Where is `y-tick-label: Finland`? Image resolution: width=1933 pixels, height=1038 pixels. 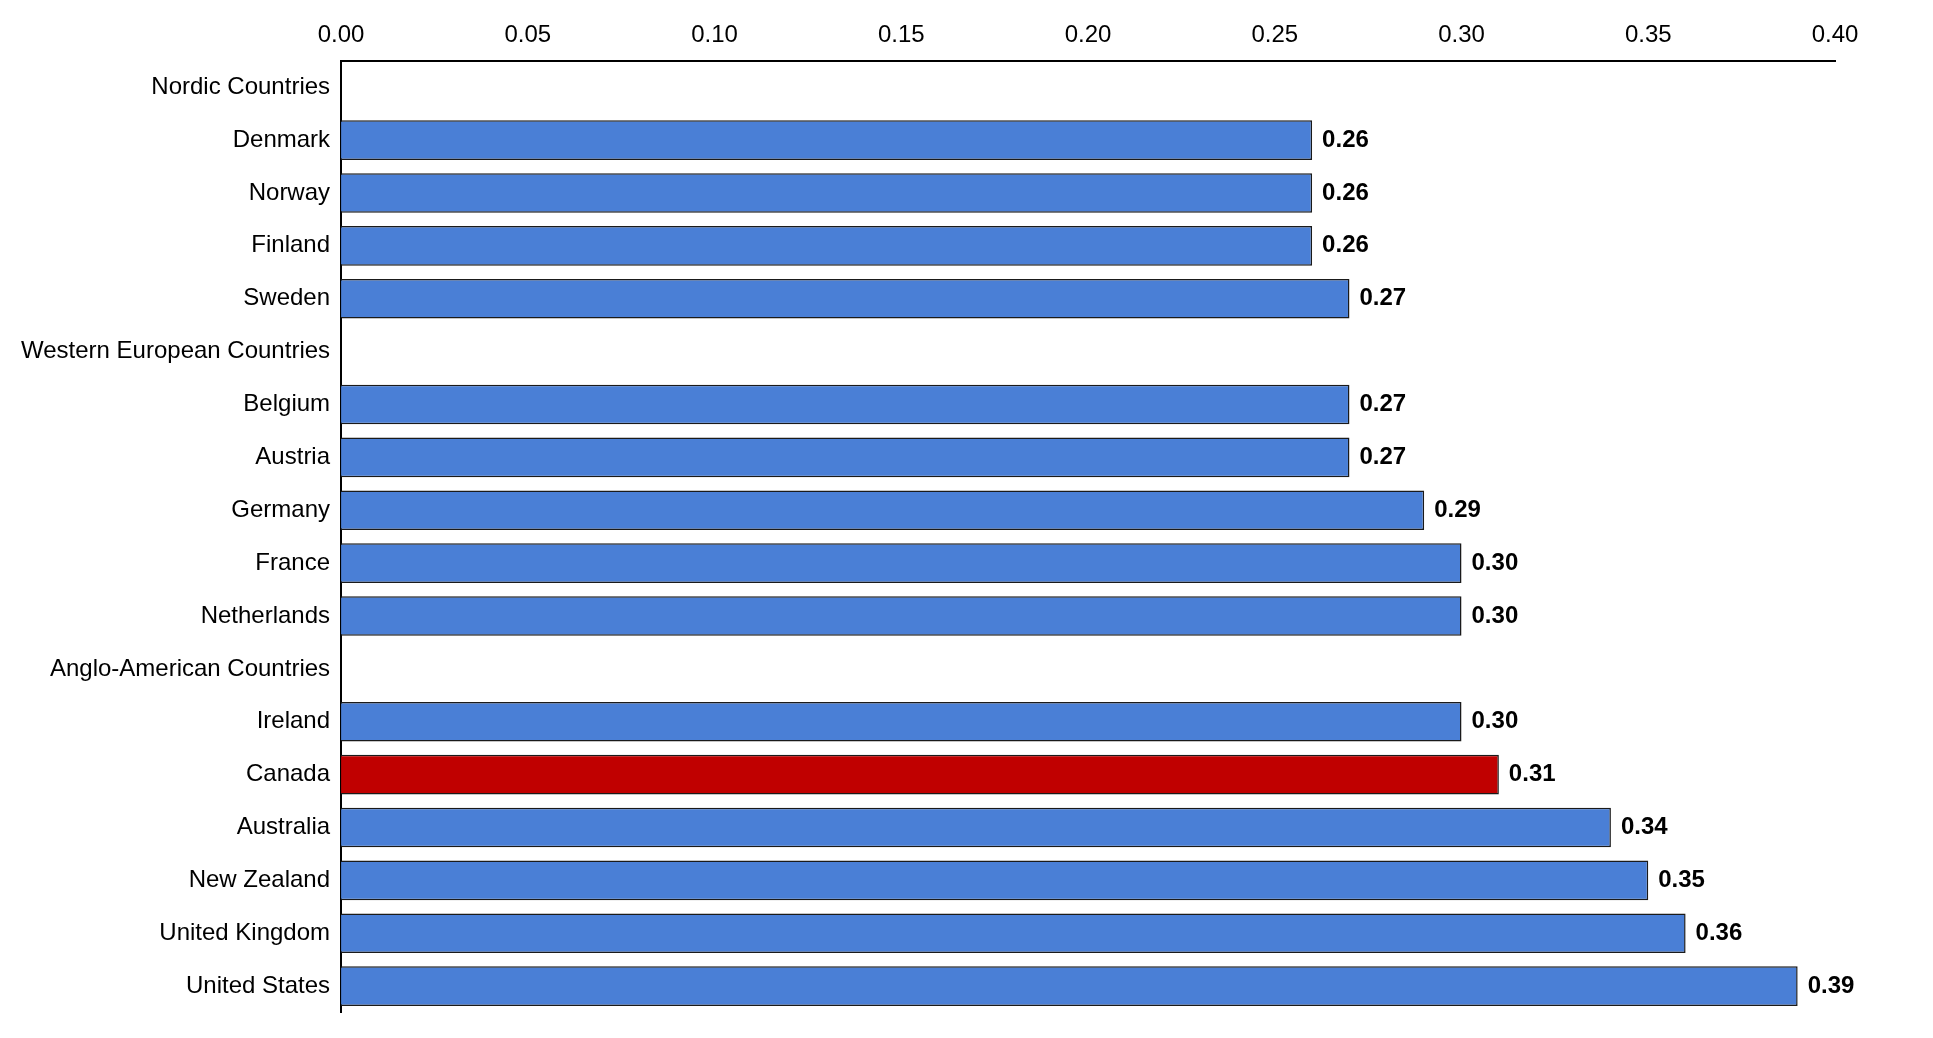 y-tick-label: Finland is located at coordinates (291, 244).